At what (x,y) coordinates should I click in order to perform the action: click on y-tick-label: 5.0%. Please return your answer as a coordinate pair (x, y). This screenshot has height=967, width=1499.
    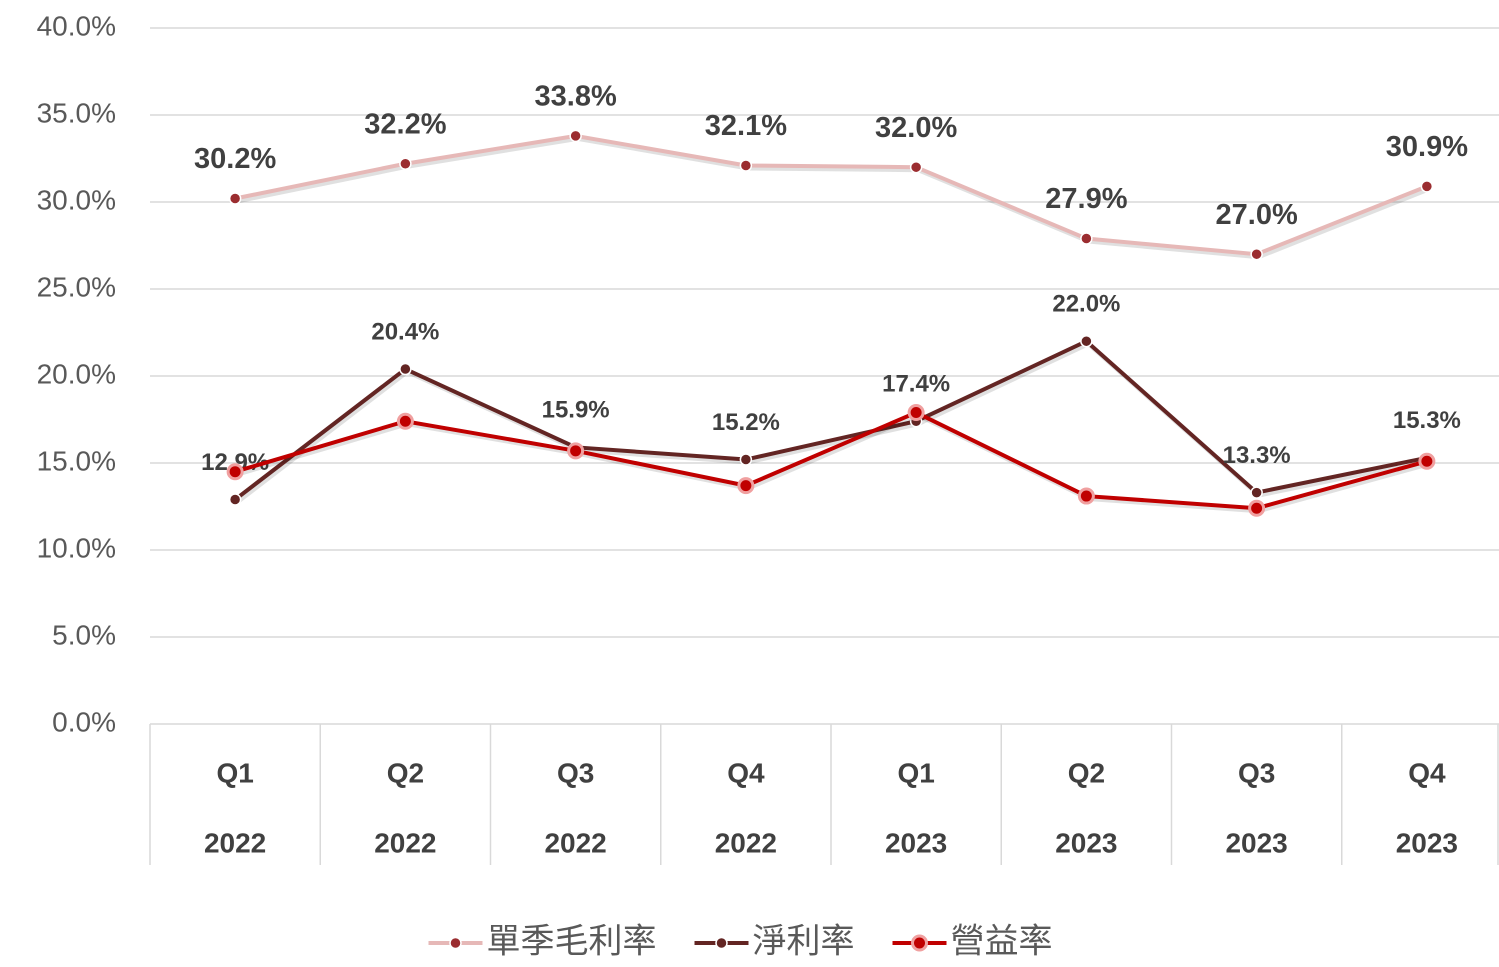
    Looking at the image, I should click on (84, 634).